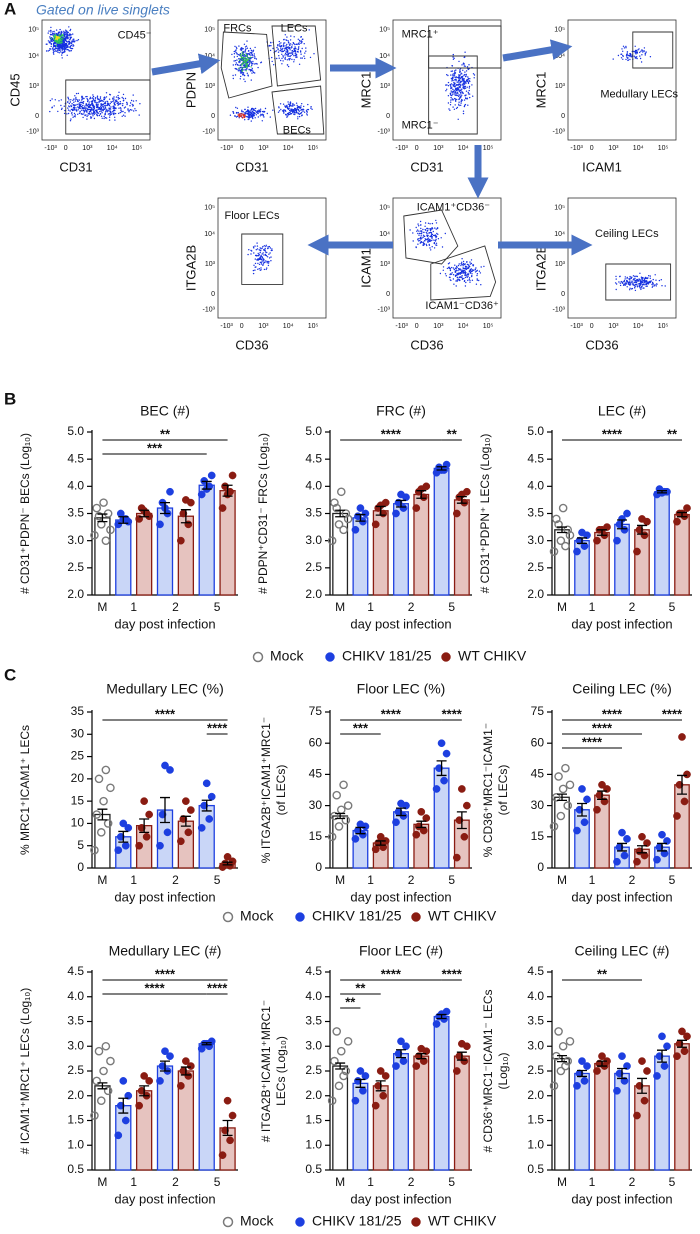  Describe the element at coordinates (535, 1021) in the screenshot. I see `y-tick-label: 3.5` at that location.